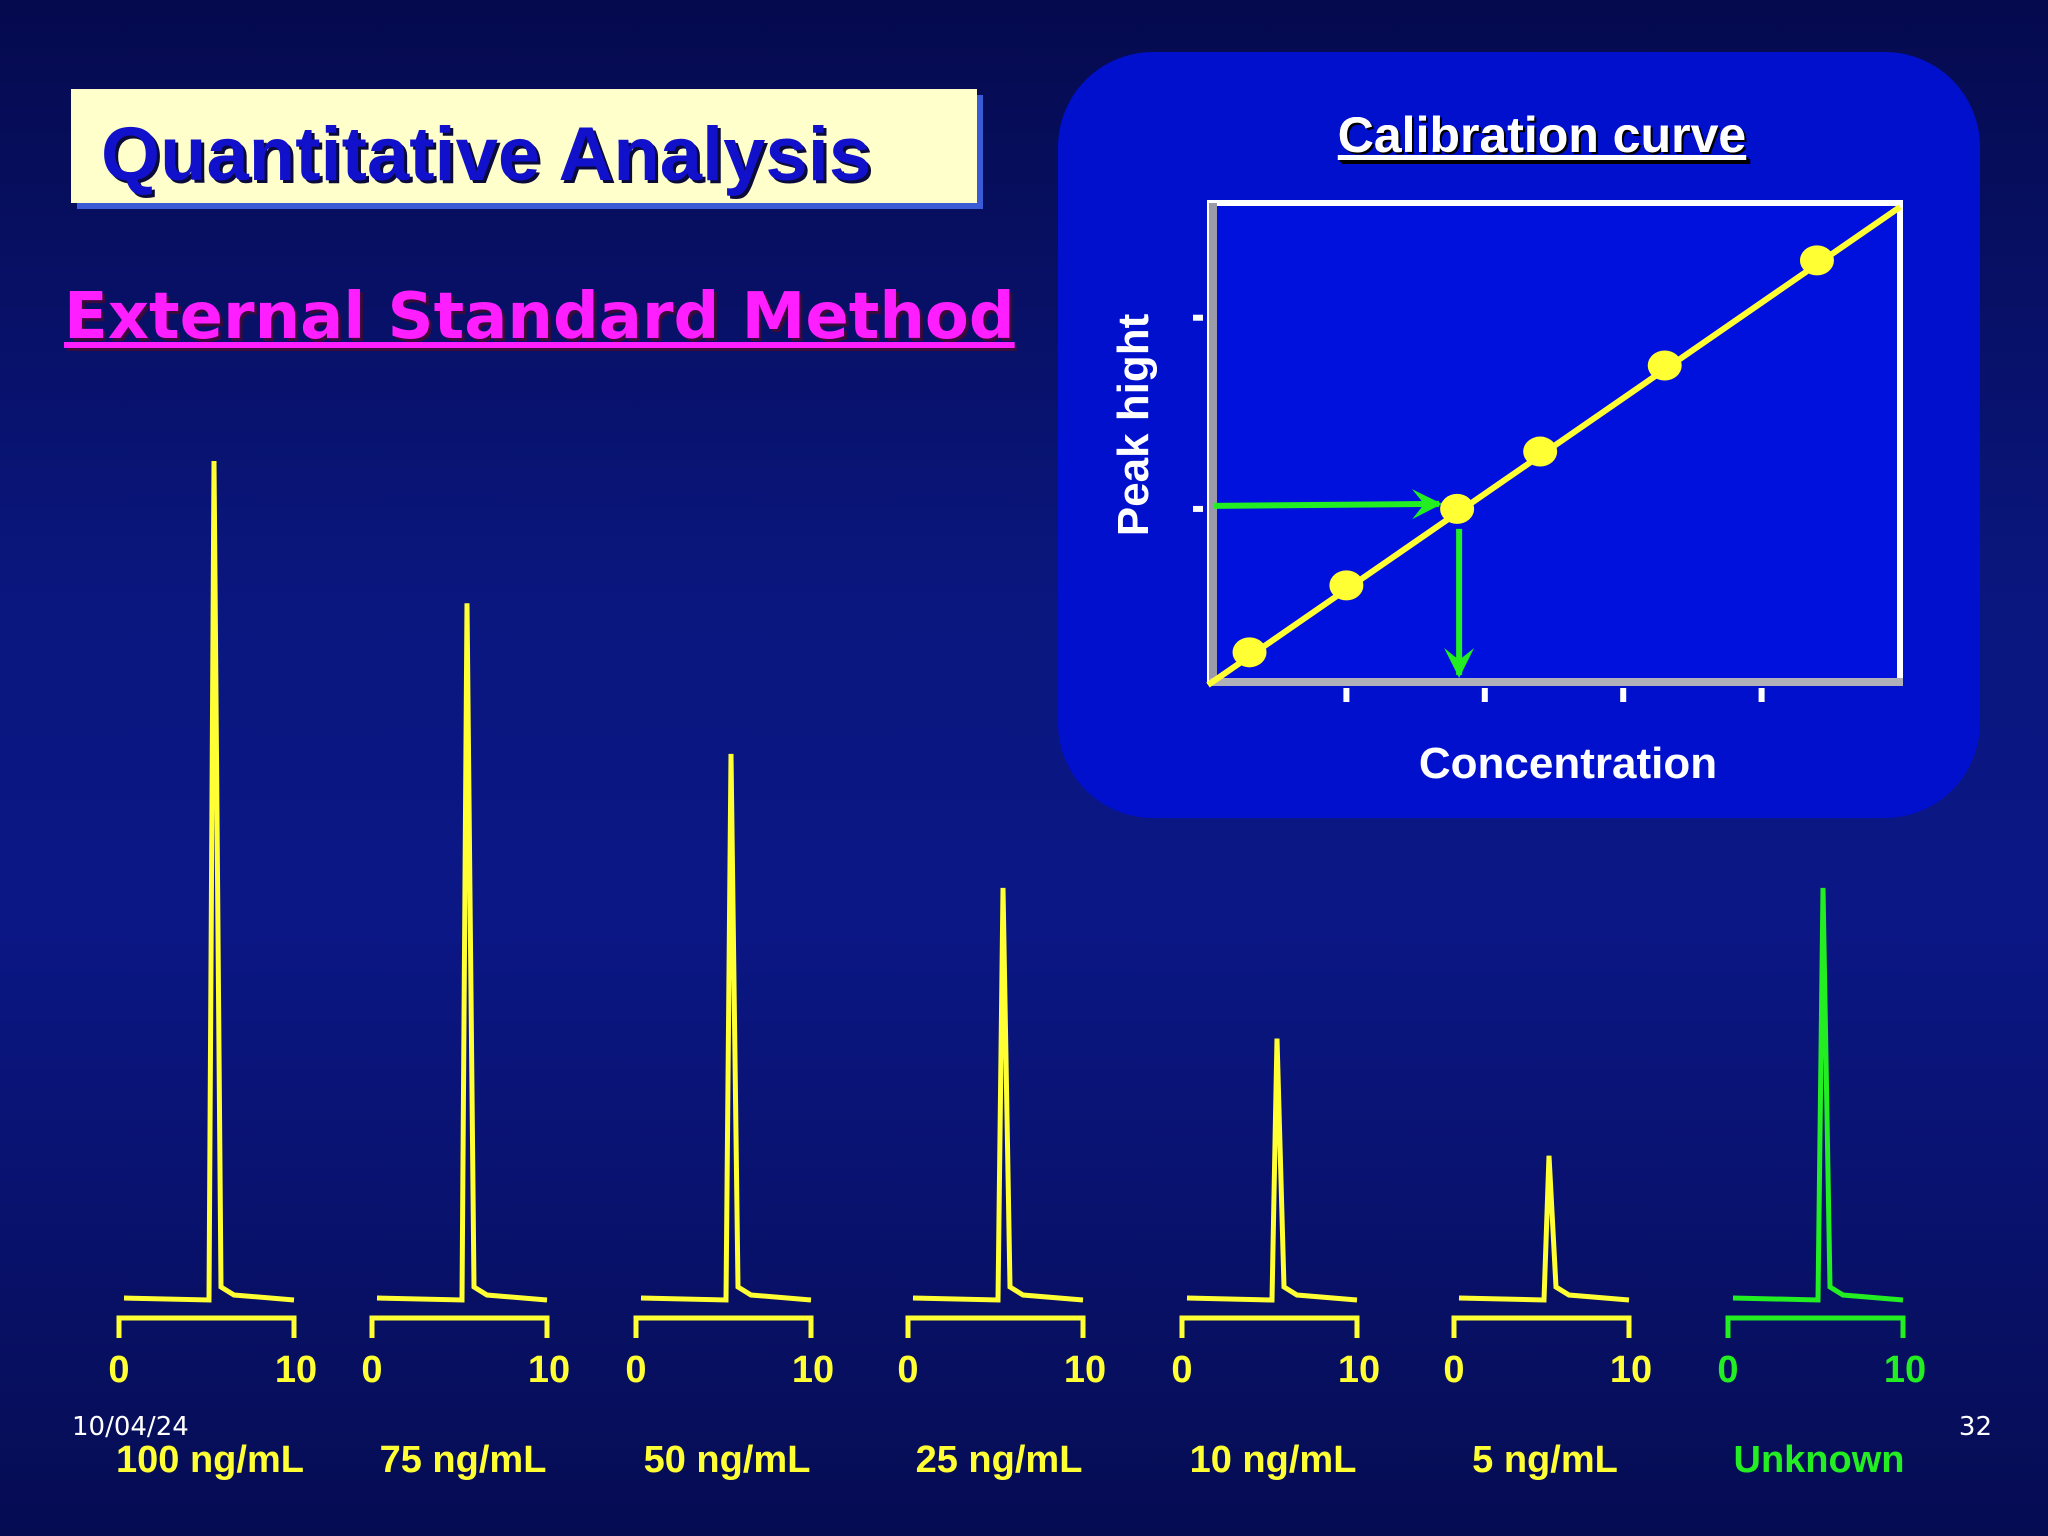  I want to click on slide-subtitle: External Standard Method, so click(539, 317).